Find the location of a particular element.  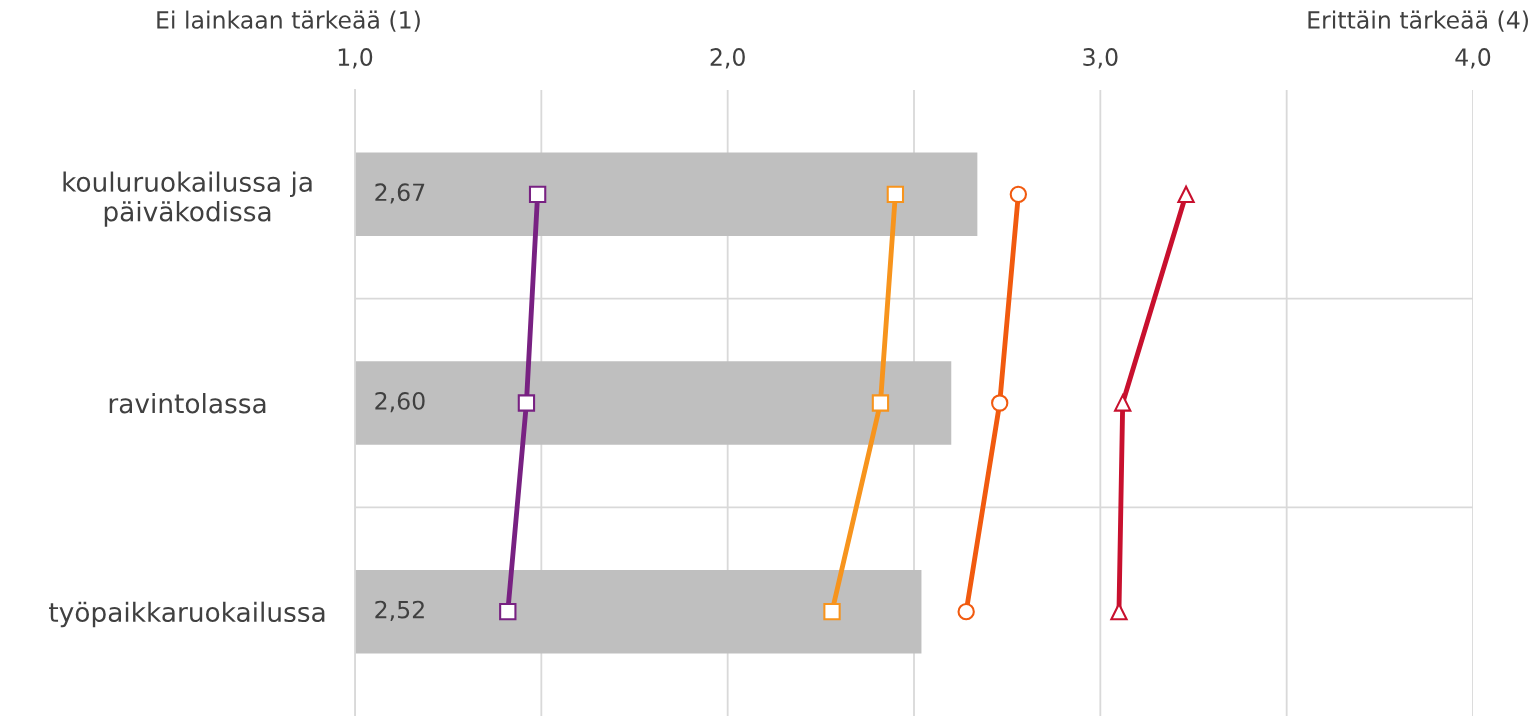

text: Ei lainkaan tärkeää (1) is located at coordinates (288, 21).